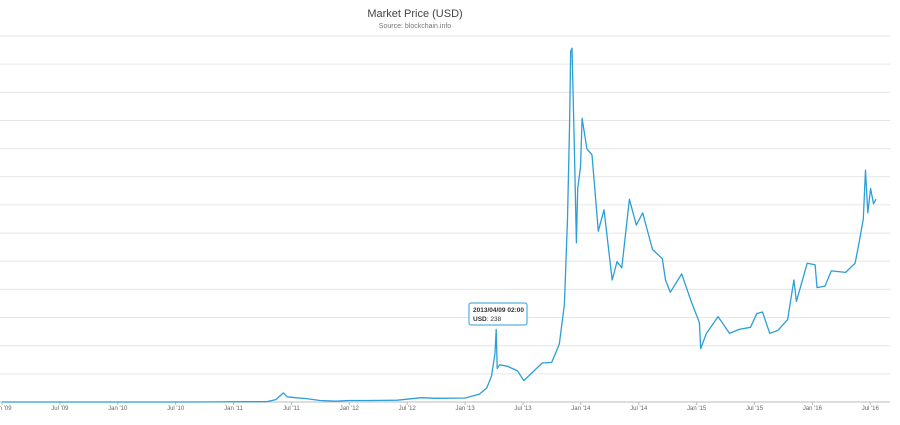 The image size is (900, 425). I want to click on x-tick-label: Jan '12, so click(350, 409).